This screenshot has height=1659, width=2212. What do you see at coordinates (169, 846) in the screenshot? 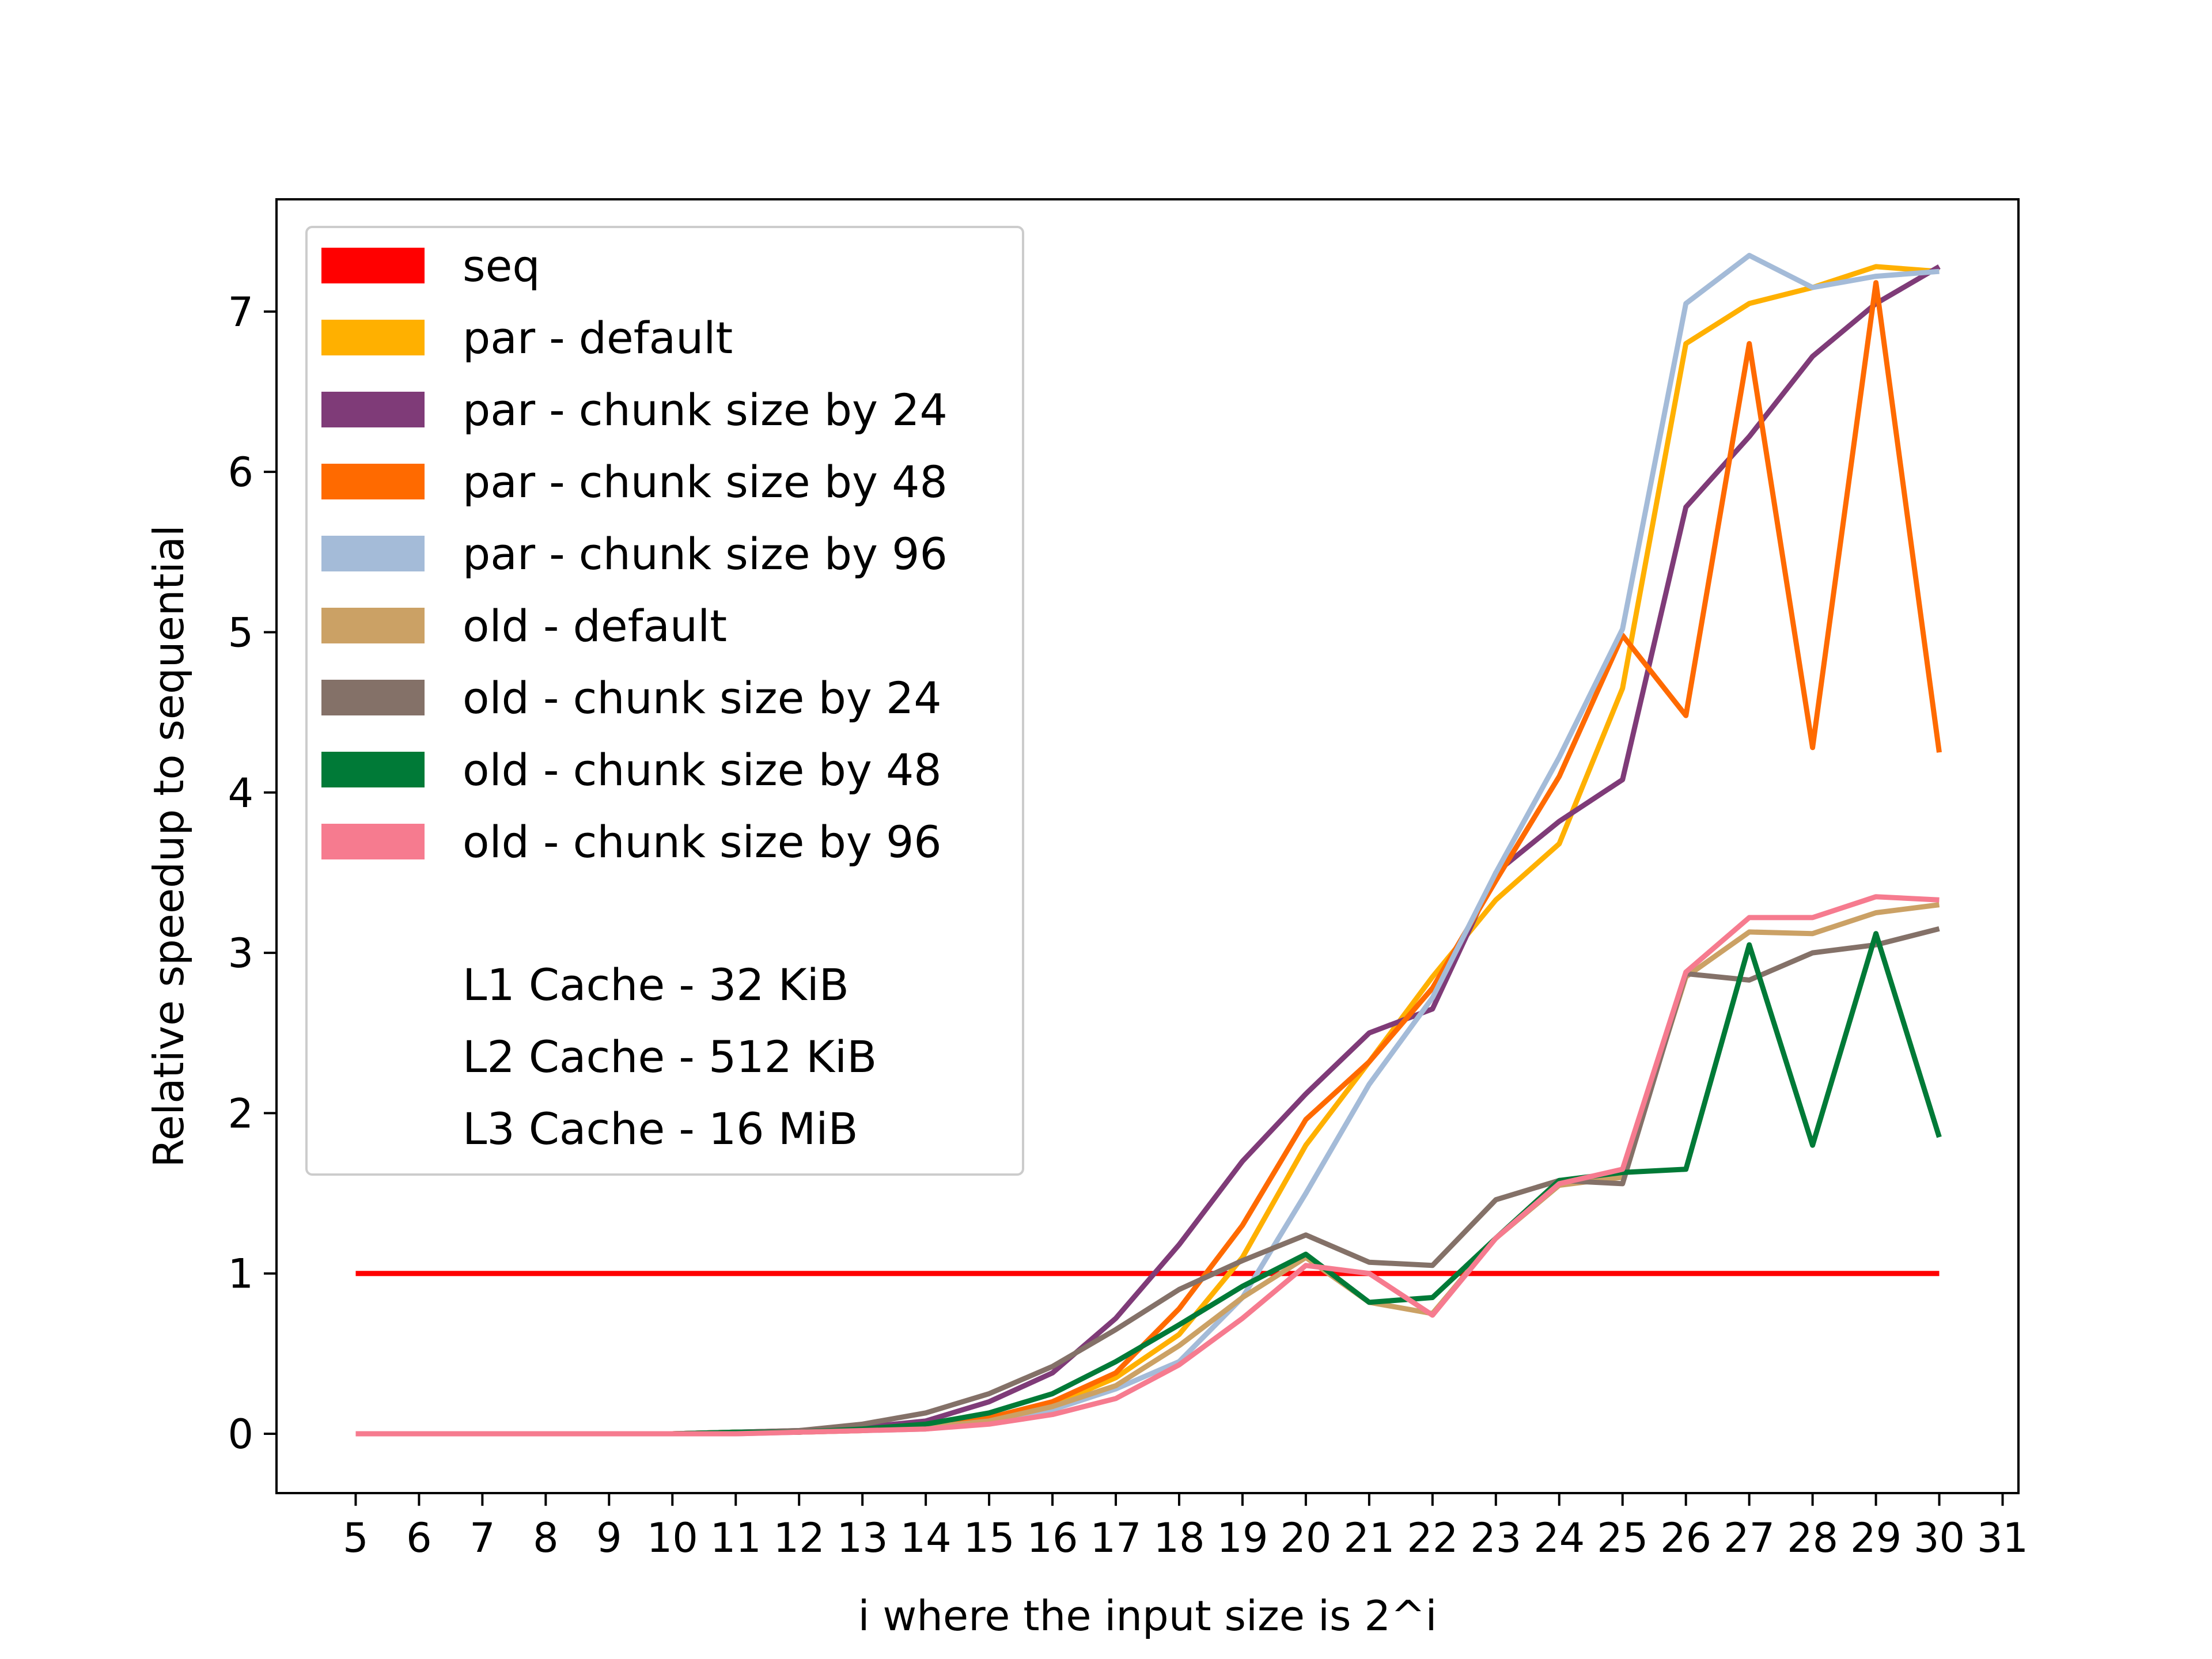
I see `y-axis-title: Relative speedup to sequential` at bounding box center [169, 846].